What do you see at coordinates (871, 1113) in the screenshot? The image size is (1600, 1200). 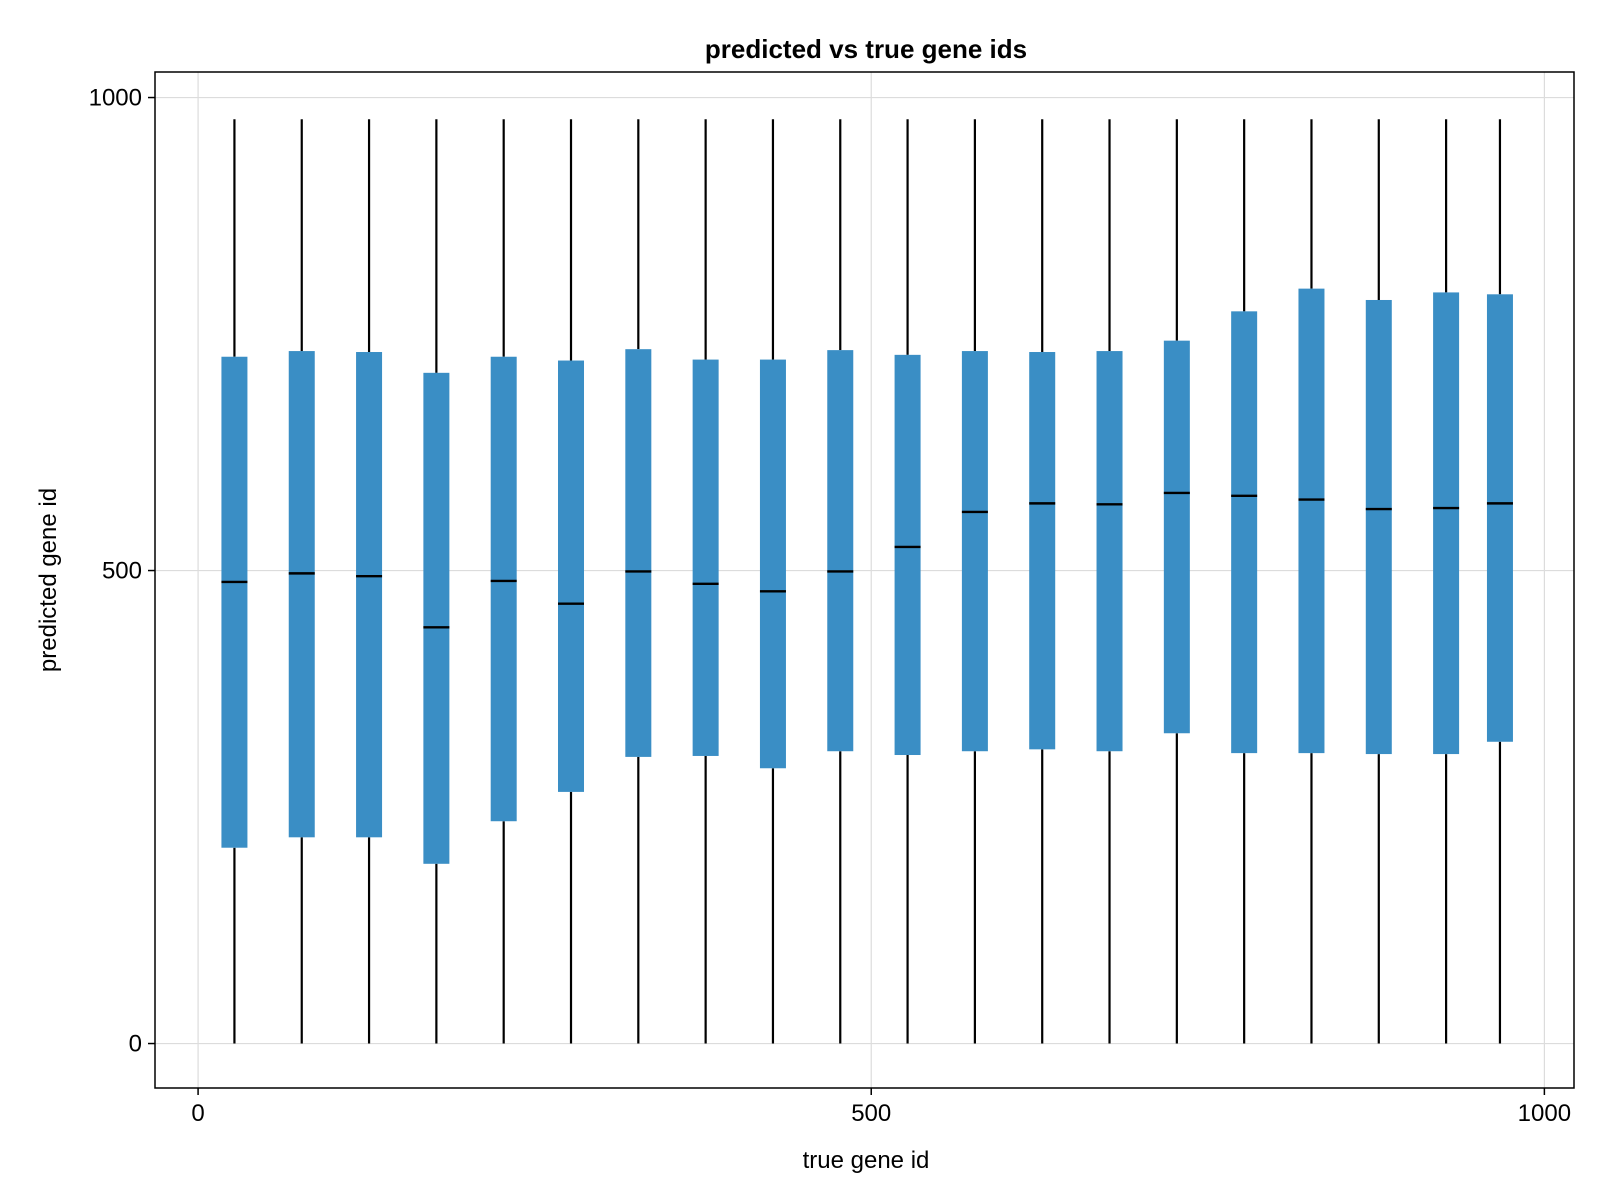 I see `x-tick-label: 500` at bounding box center [871, 1113].